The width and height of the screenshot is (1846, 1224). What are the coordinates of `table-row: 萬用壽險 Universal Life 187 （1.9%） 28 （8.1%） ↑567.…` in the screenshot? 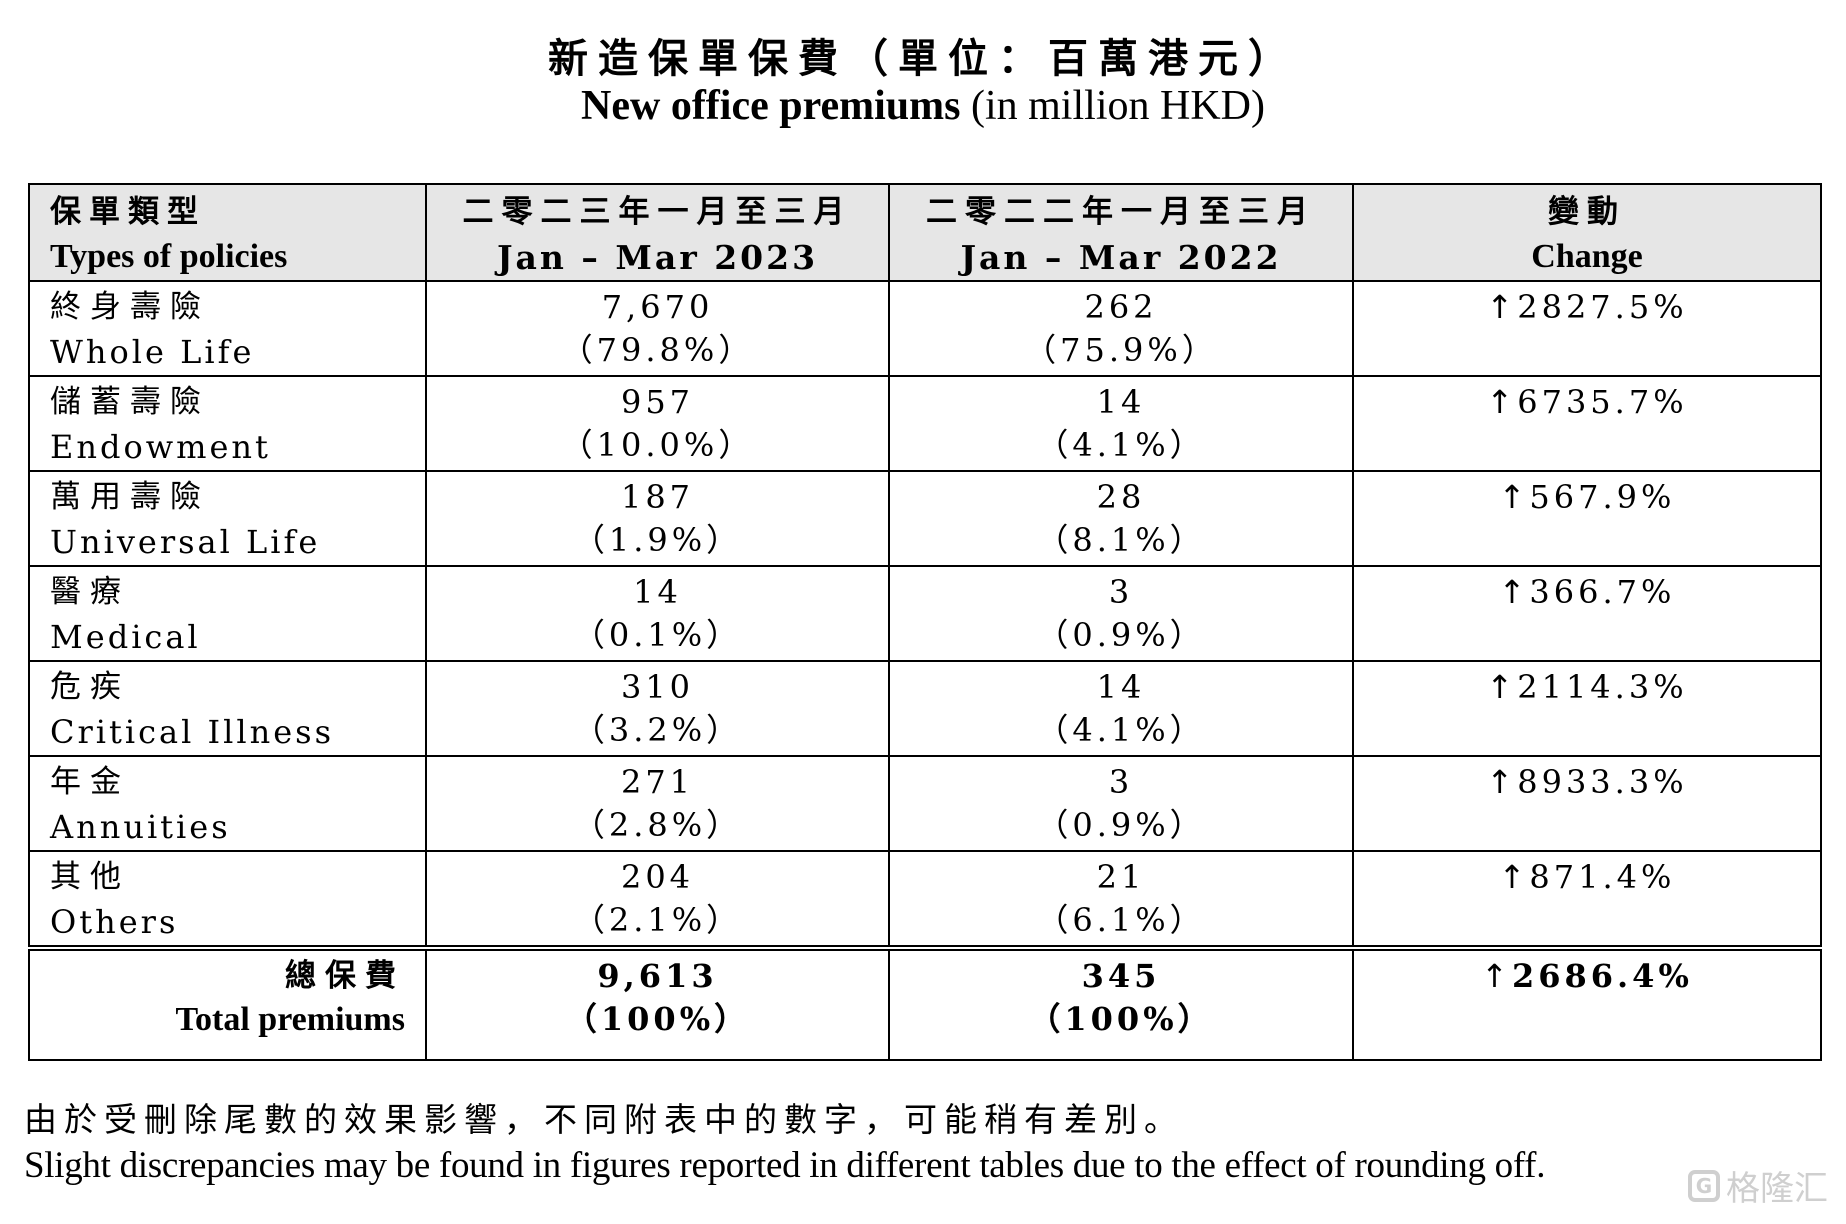 It's located at (925, 518).